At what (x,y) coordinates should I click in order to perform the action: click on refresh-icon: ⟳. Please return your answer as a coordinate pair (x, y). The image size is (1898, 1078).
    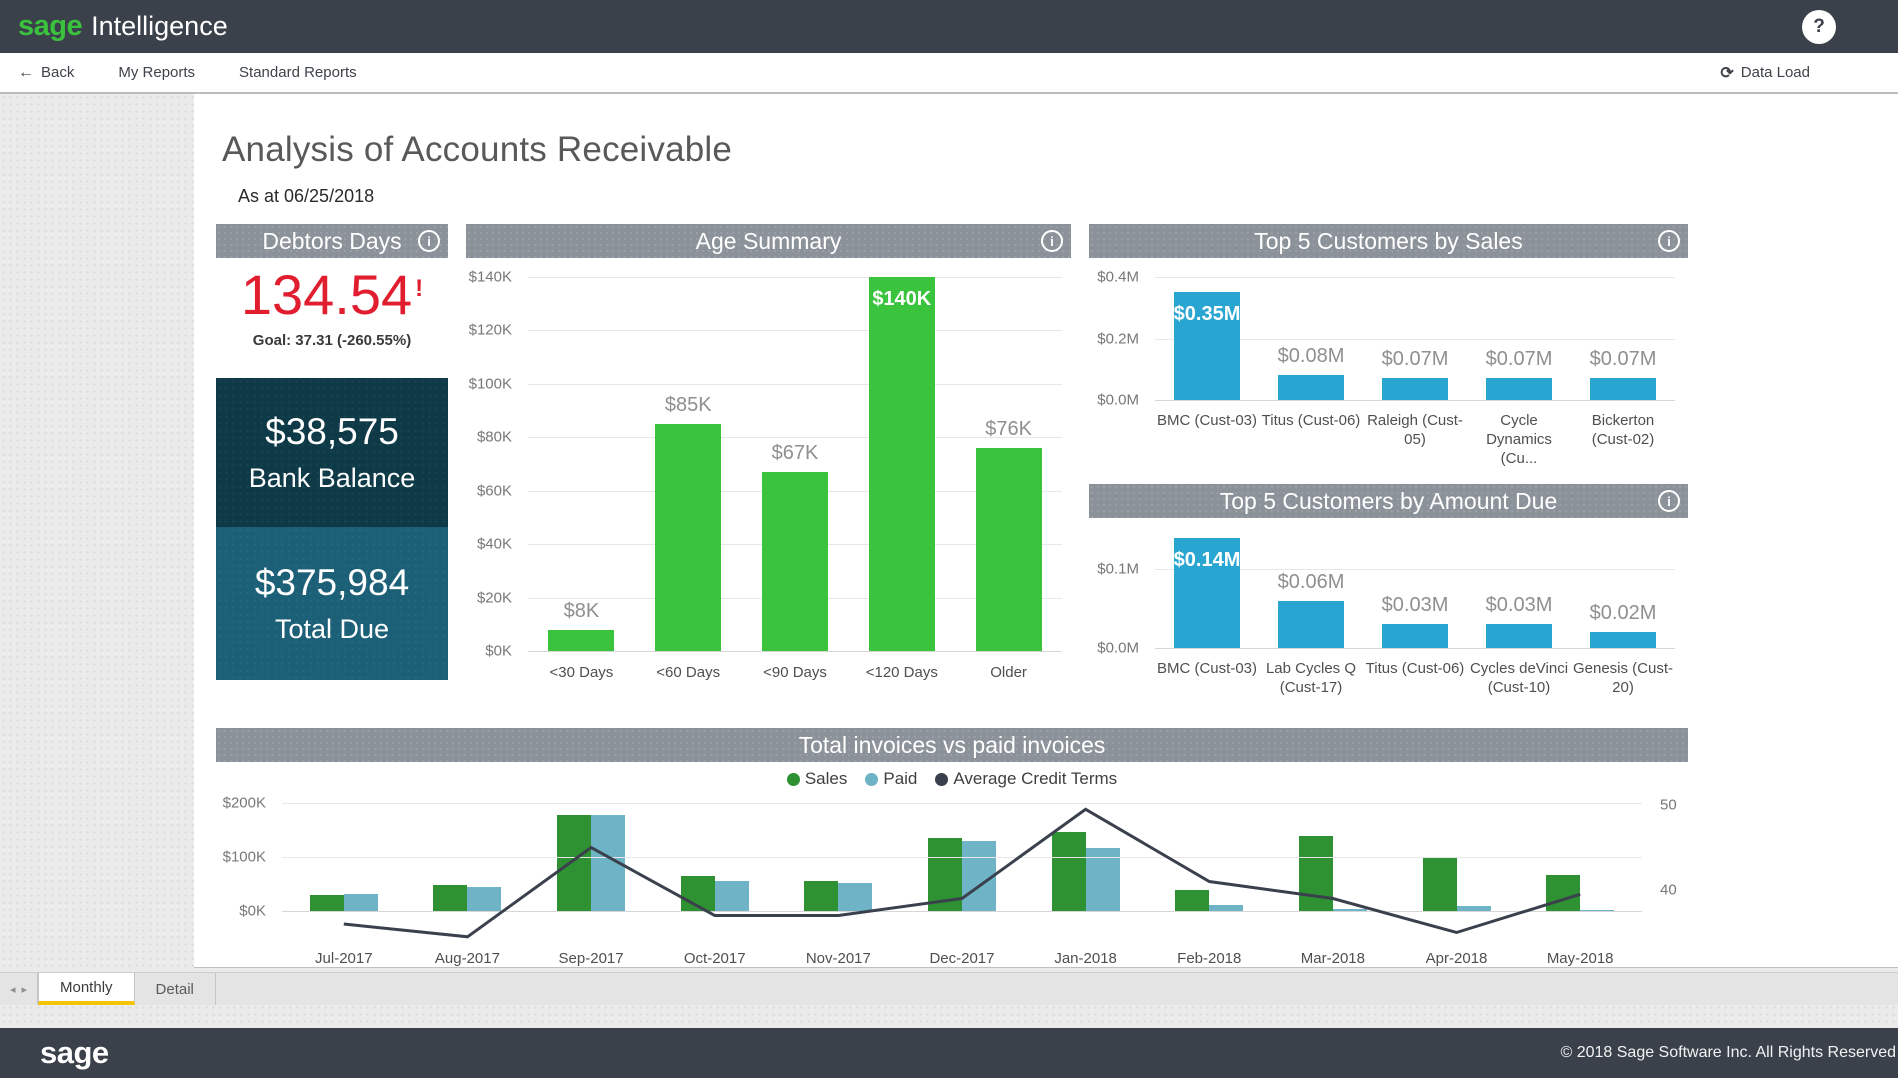
    Looking at the image, I should click on (1727, 73).